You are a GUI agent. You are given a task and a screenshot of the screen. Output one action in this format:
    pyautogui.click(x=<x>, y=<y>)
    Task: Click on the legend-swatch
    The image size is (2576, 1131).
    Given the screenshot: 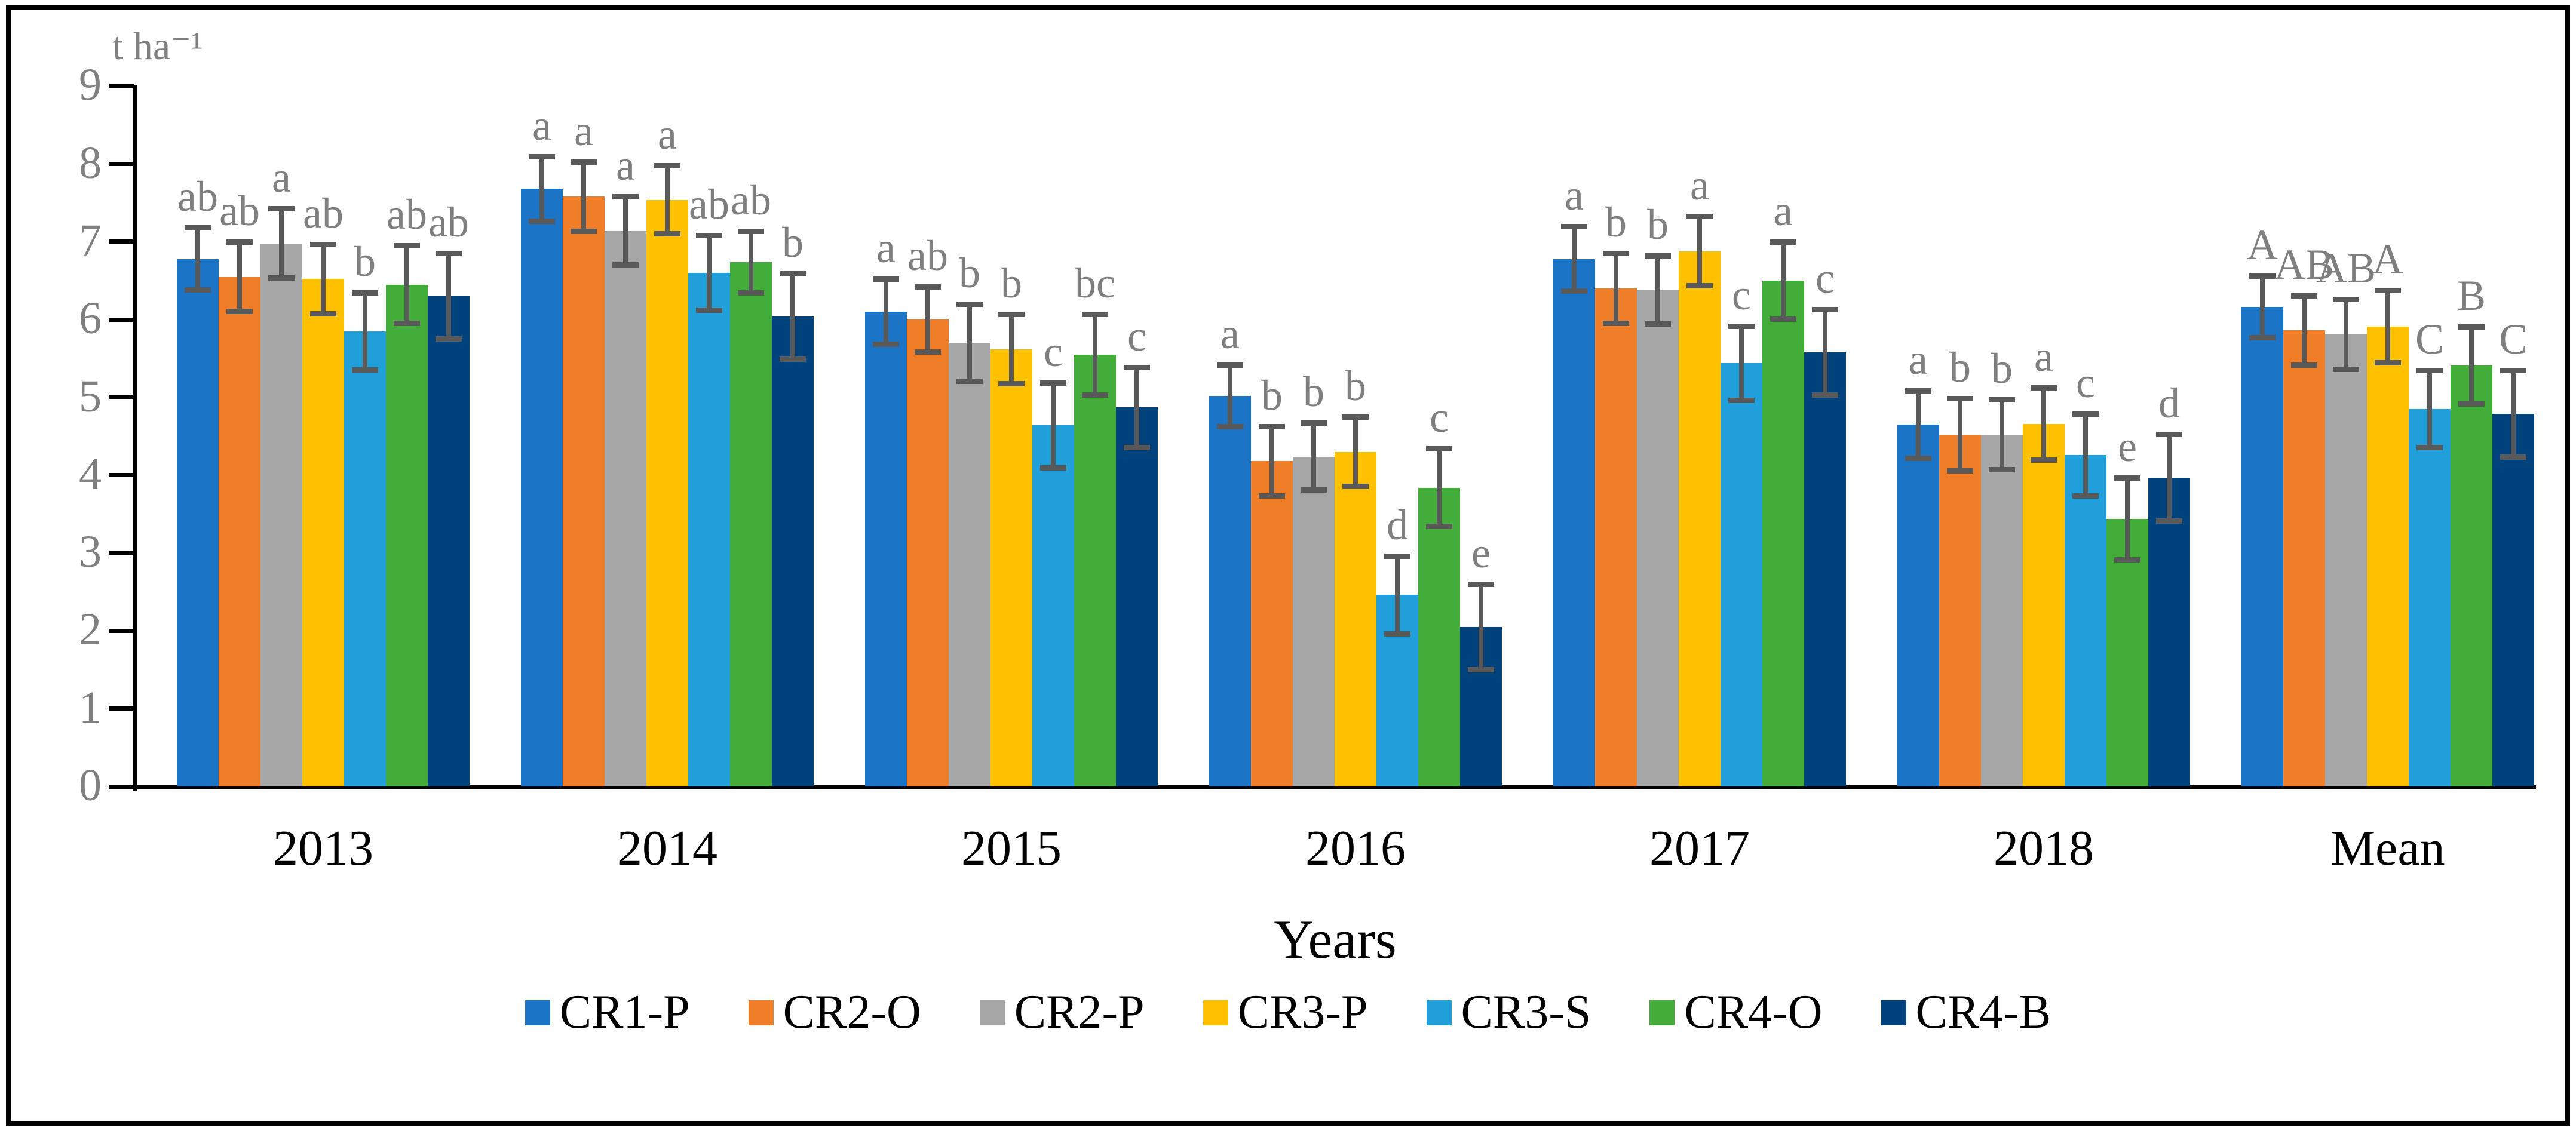 What is the action you would take?
    pyautogui.click(x=1439, y=1012)
    